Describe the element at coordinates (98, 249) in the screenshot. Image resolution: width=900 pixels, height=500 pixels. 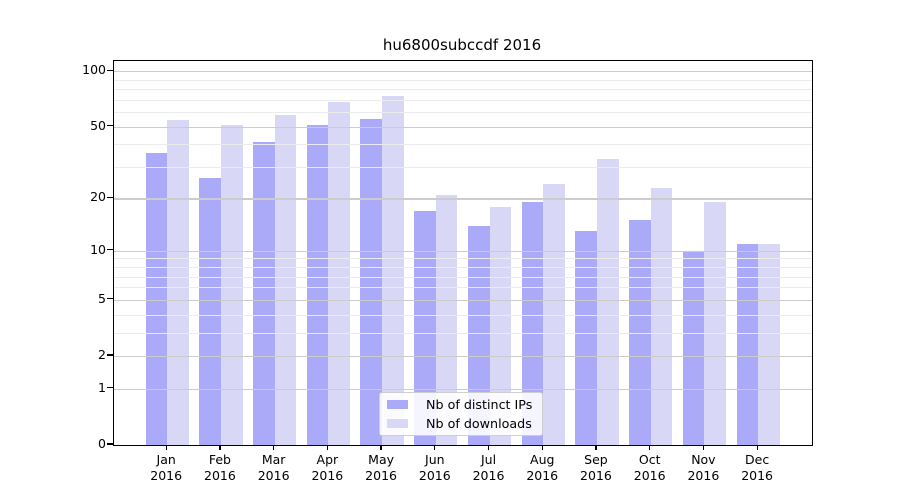
I see `y-tick-label-10: 10` at that location.